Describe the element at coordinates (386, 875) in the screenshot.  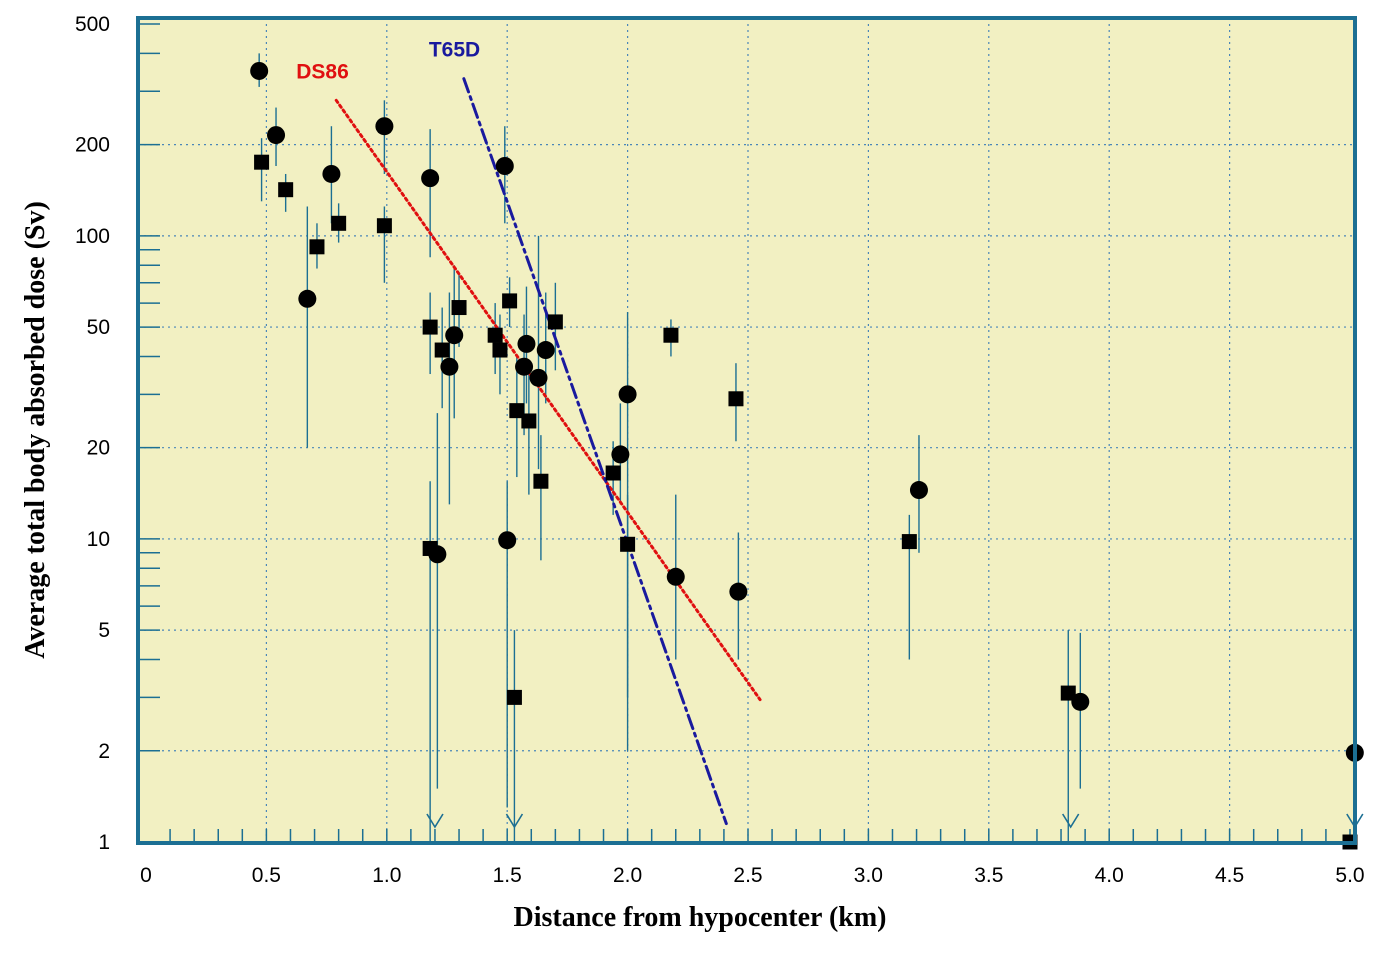
I see `x-tick-label: 1.0` at that location.